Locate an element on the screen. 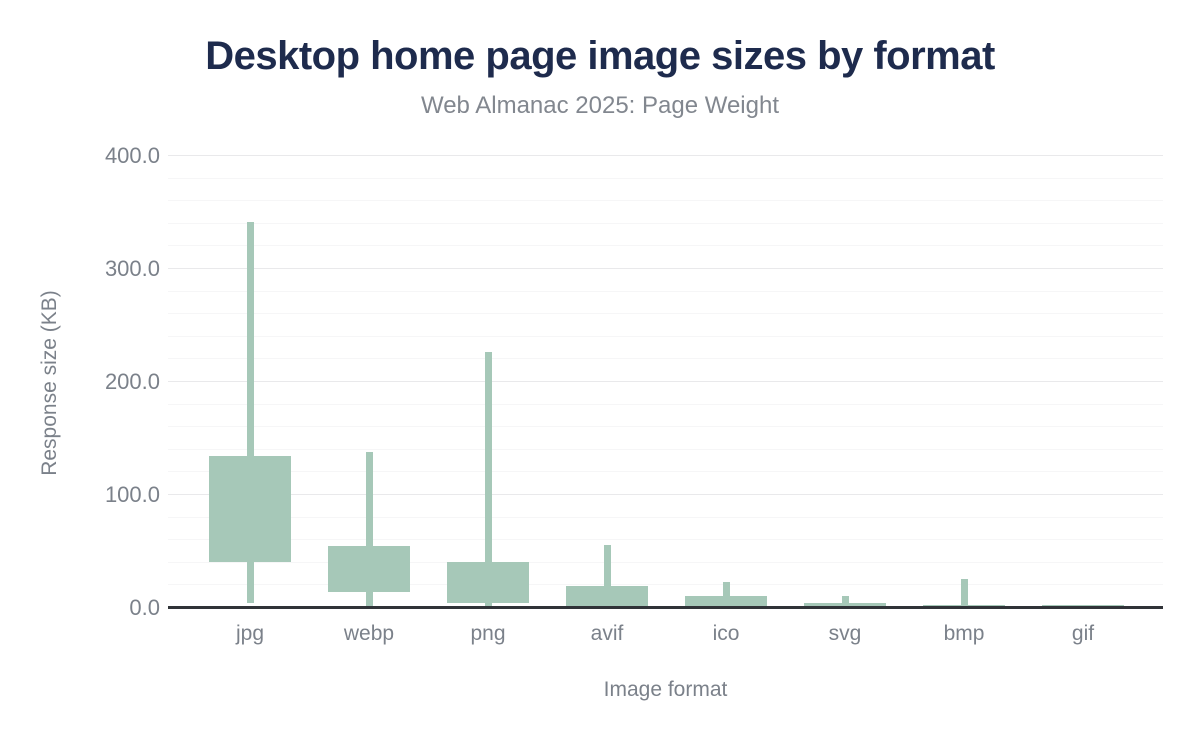 Image resolution: width=1200 pixels, height=742 pixels. x-tick-label-webp: webp is located at coordinates (369, 633).